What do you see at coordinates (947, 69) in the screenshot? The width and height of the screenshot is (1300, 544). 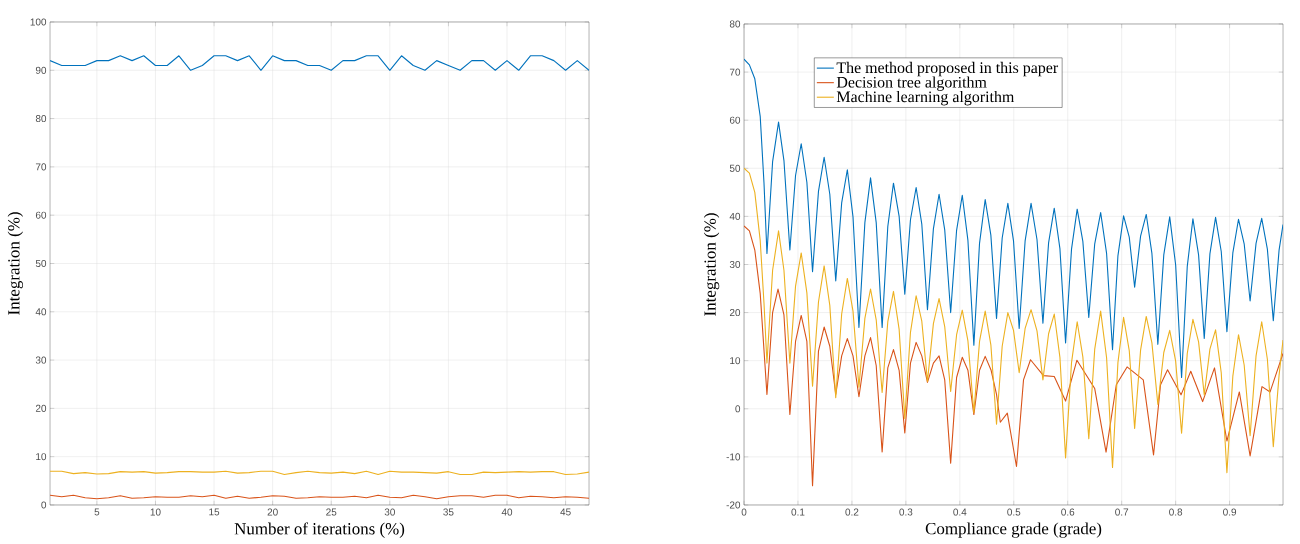 I see `legend-label: The method proposed in this paper` at bounding box center [947, 69].